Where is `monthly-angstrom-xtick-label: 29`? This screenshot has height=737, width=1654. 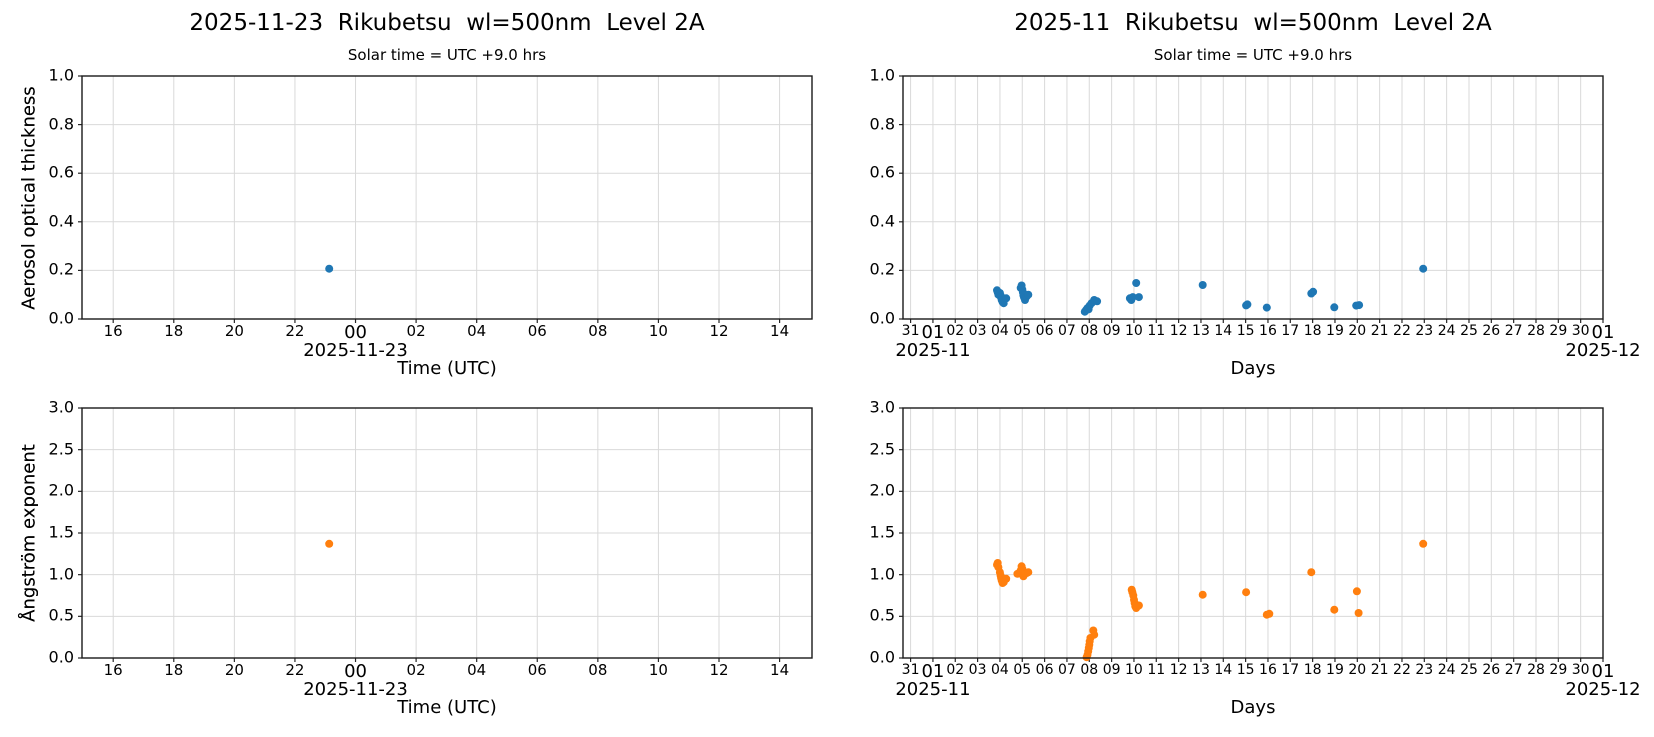 monthly-angstrom-xtick-label: 29 is located at coordinates (1558, 670).